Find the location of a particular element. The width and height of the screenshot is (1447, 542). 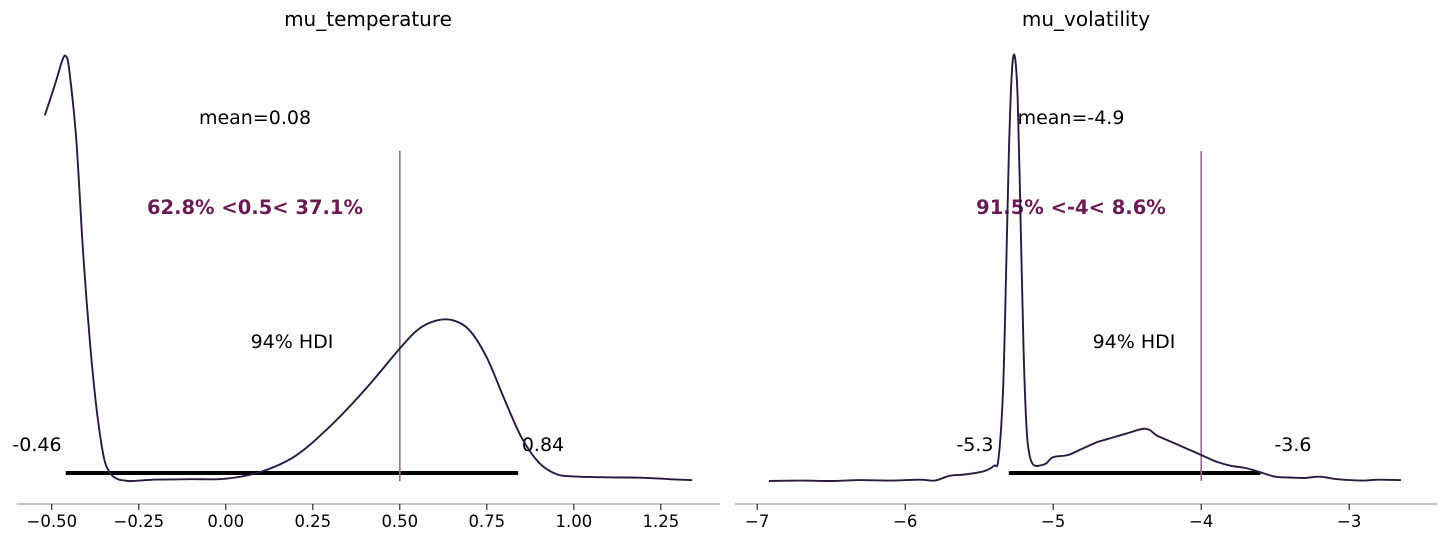

reference-label: 62.8% <0.5< 37.1% is located at coordinates (255, 207).